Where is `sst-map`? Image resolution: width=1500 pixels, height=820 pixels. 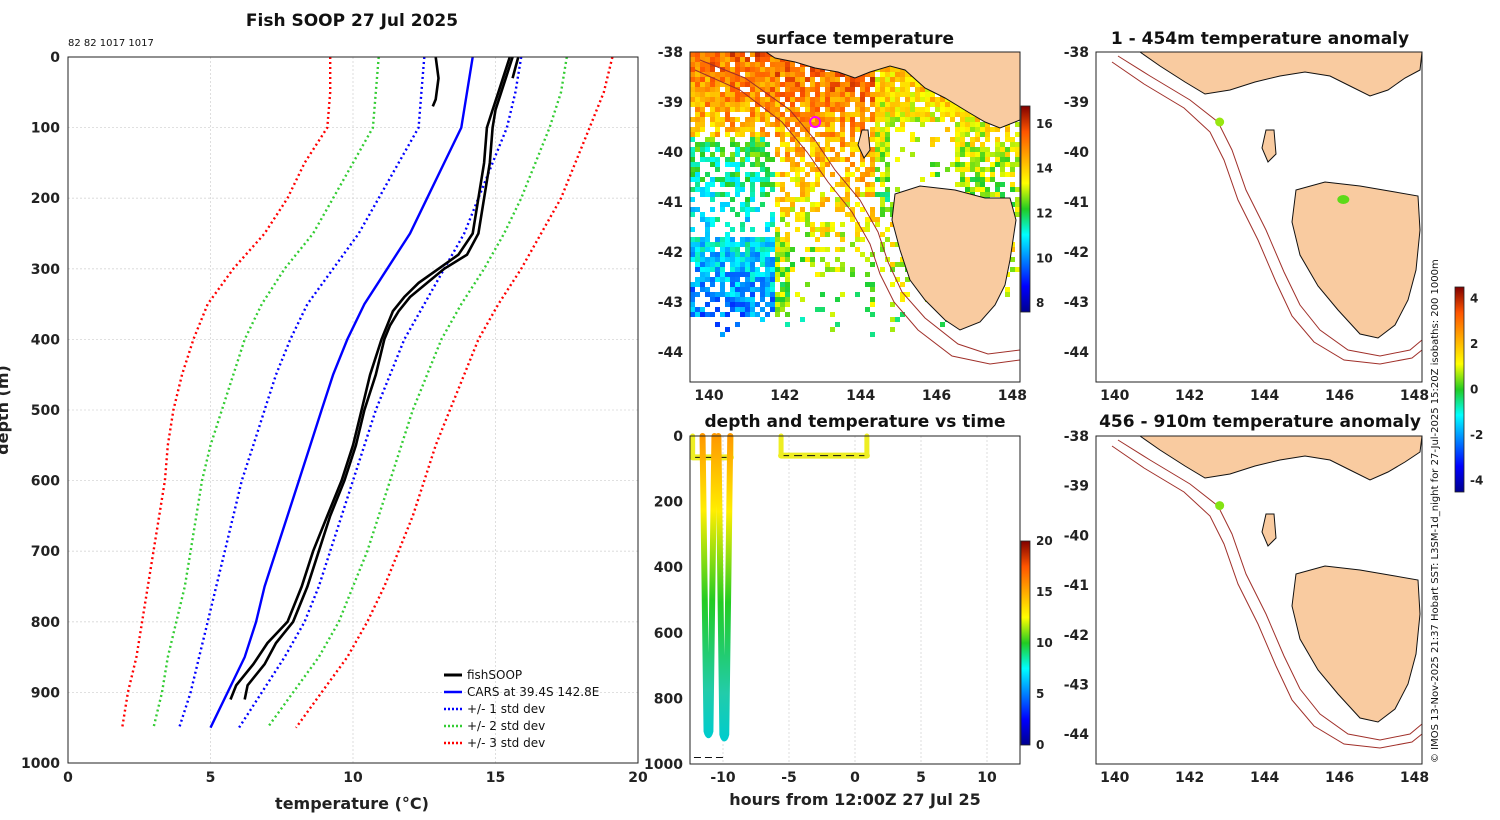 sst-map is located at coordinates (855, 208).